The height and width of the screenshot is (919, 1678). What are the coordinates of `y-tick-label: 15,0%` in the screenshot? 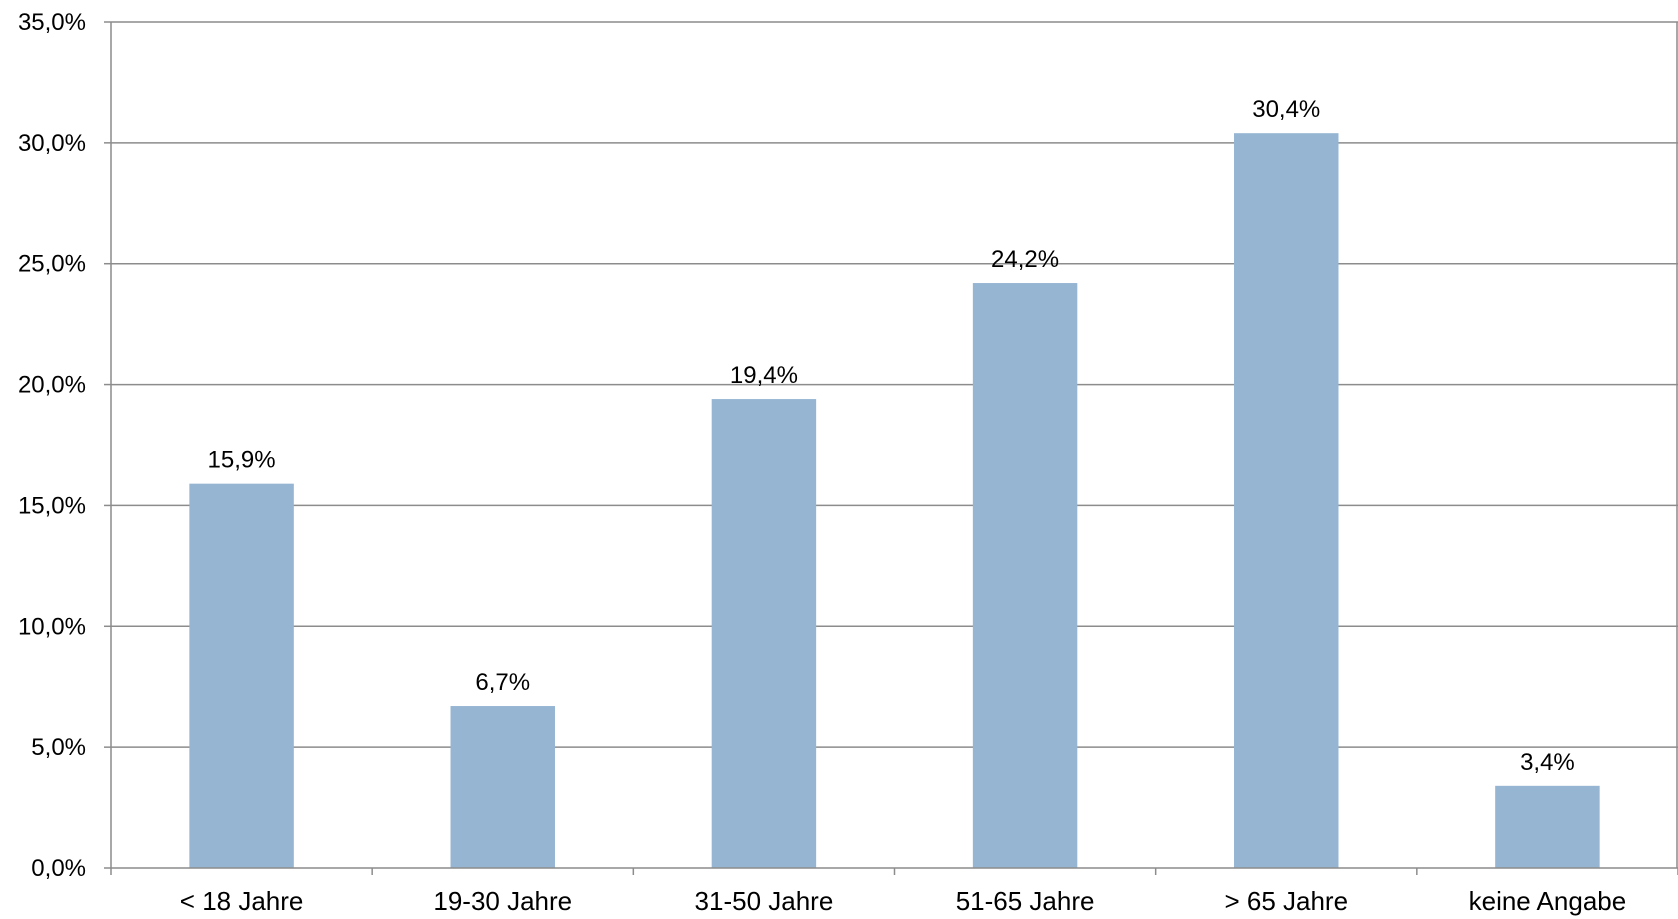 It's located at (52, 505).